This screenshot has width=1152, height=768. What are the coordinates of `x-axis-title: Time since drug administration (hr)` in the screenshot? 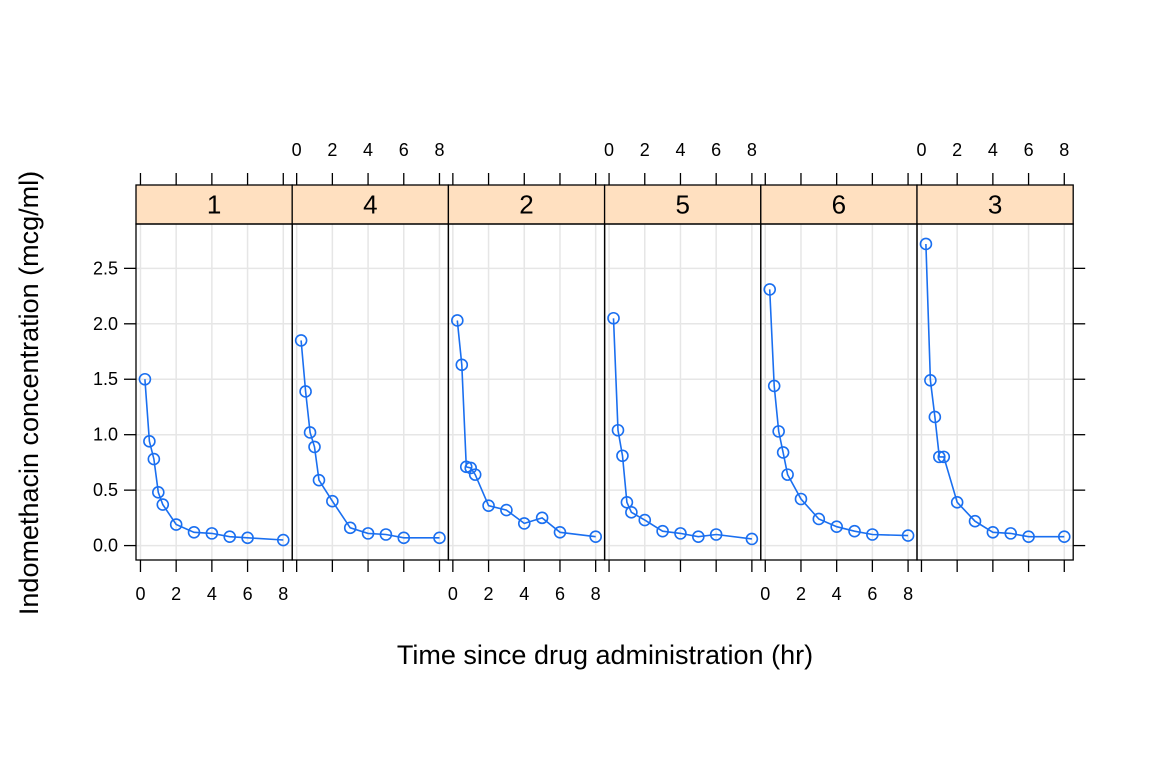 It's located at (605, 655).